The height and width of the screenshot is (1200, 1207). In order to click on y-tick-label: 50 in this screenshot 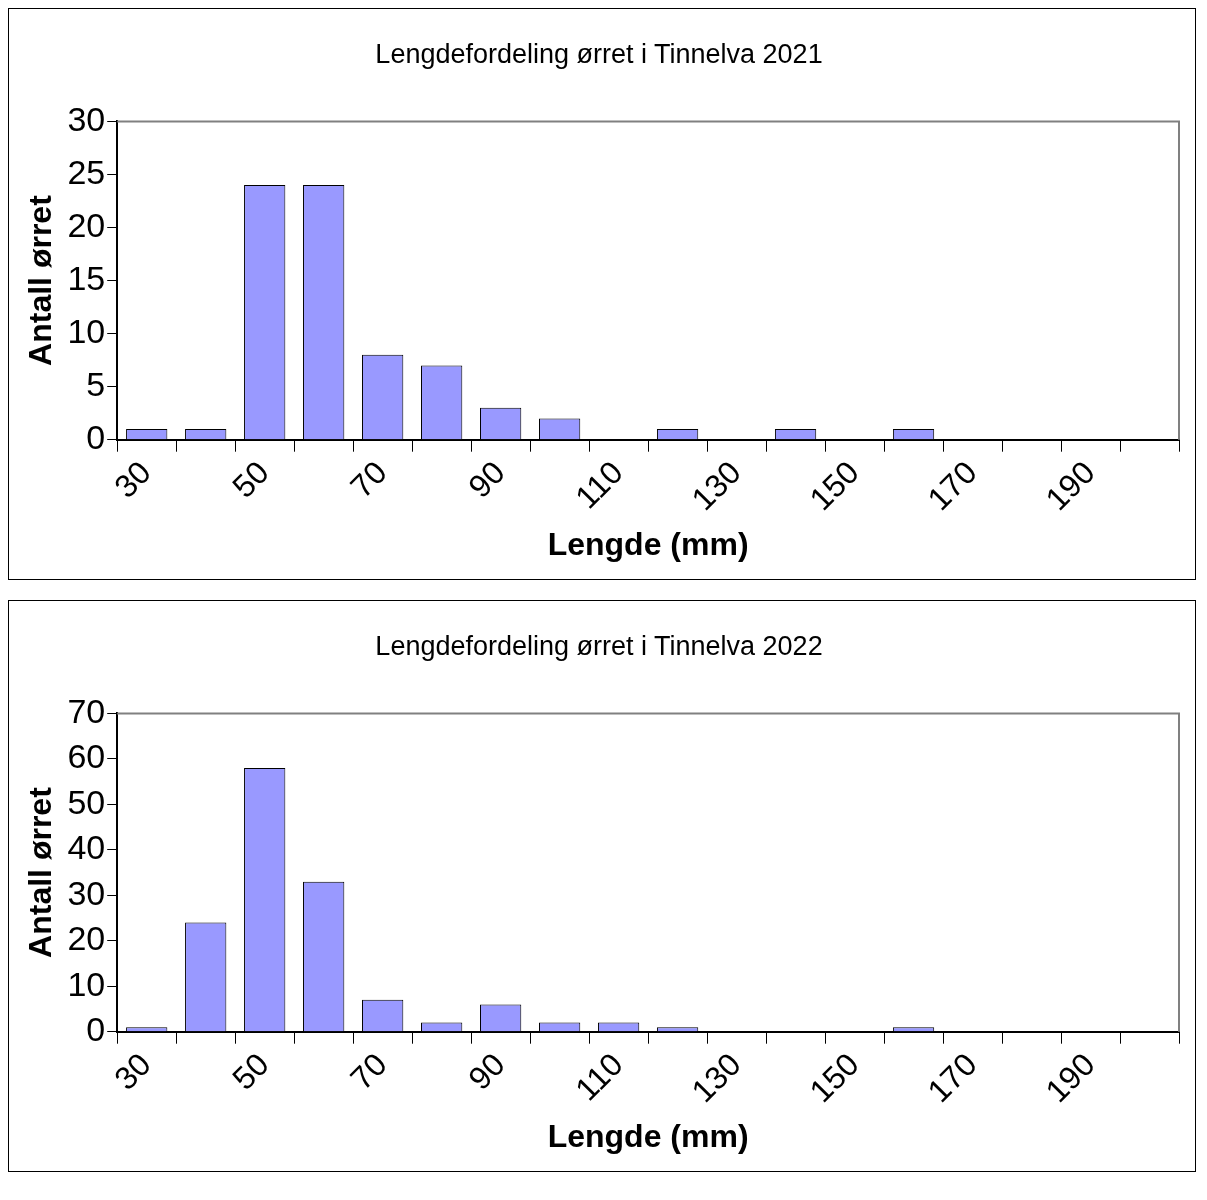, I will do `click(86, 801)`.